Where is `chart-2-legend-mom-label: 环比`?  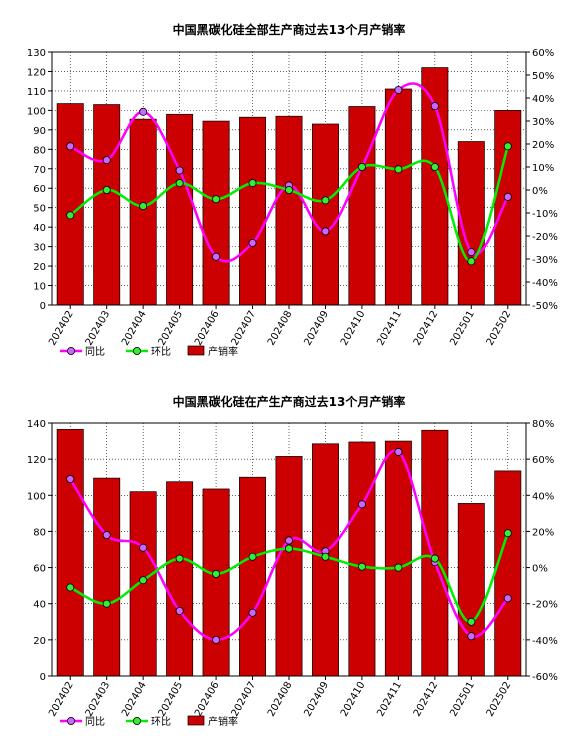 chart-2-legend-mom-label: 环比 is located at coordinates (161, 722).